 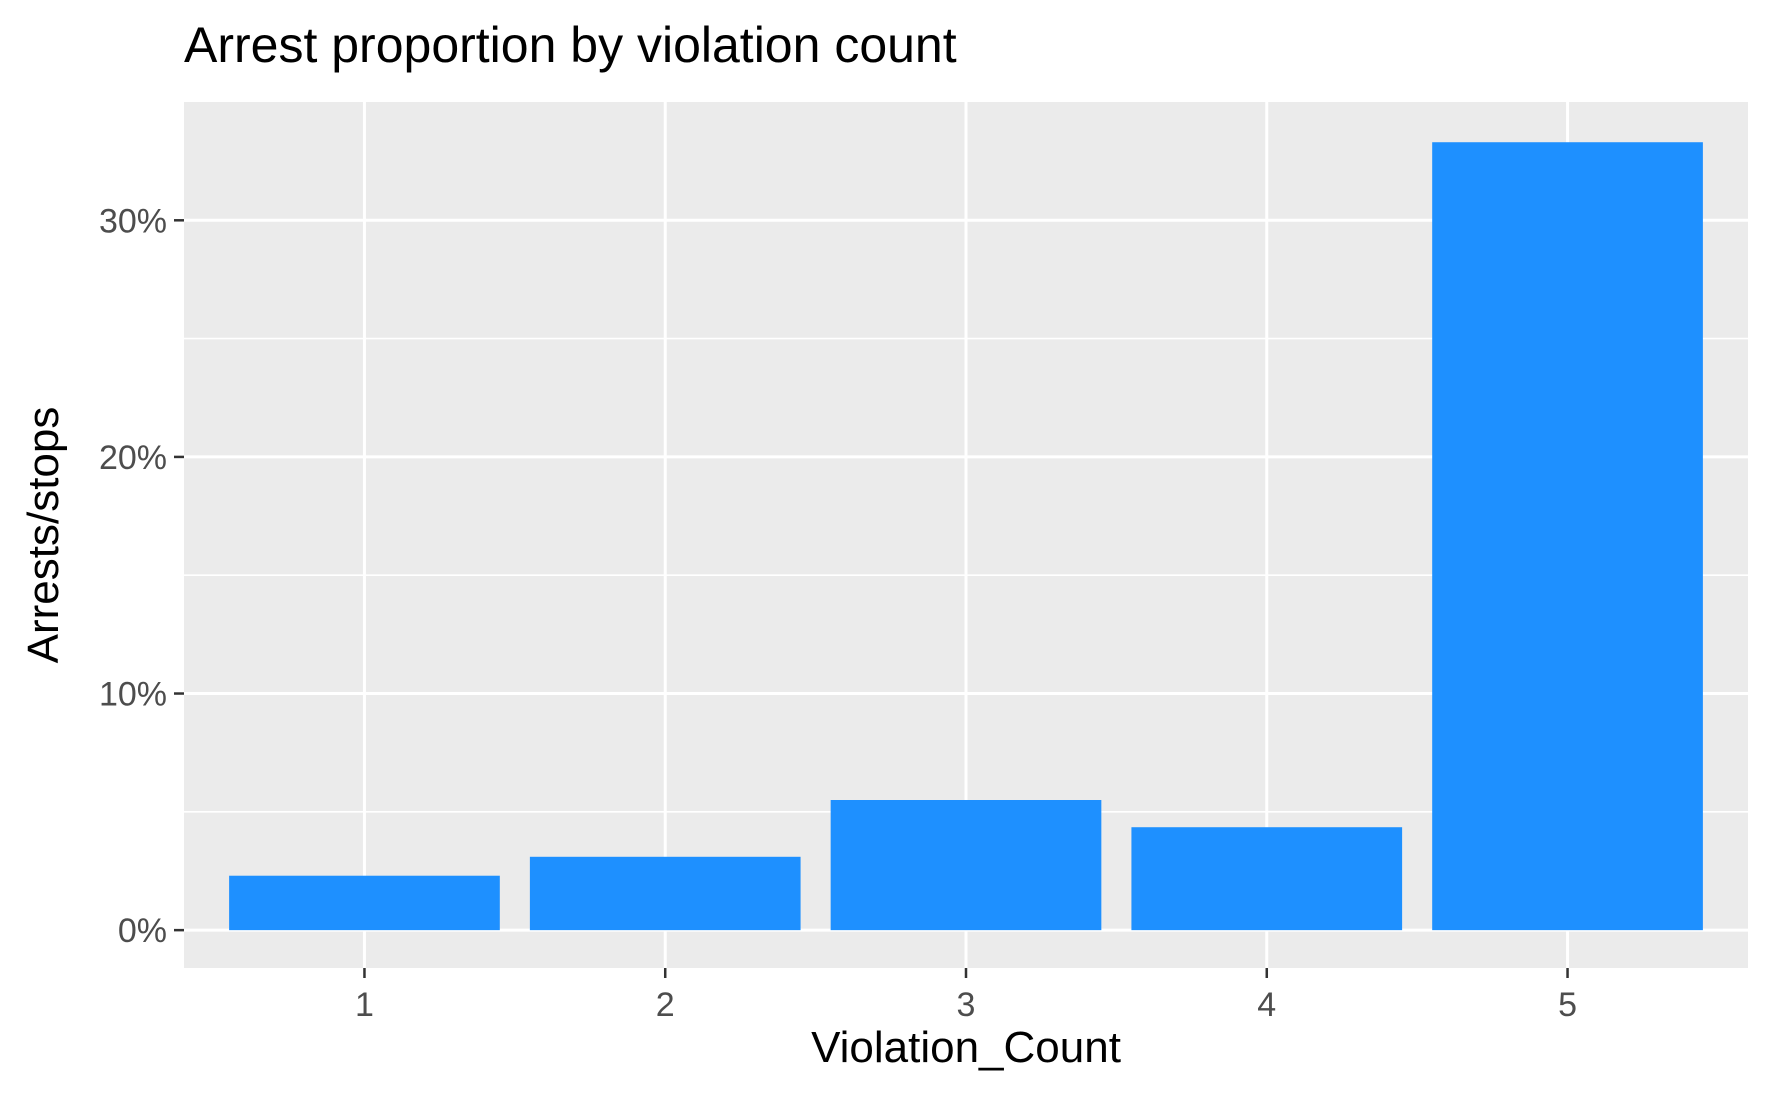 I want to click on x-tick-label: 5, so click(x=1567, y=1005).